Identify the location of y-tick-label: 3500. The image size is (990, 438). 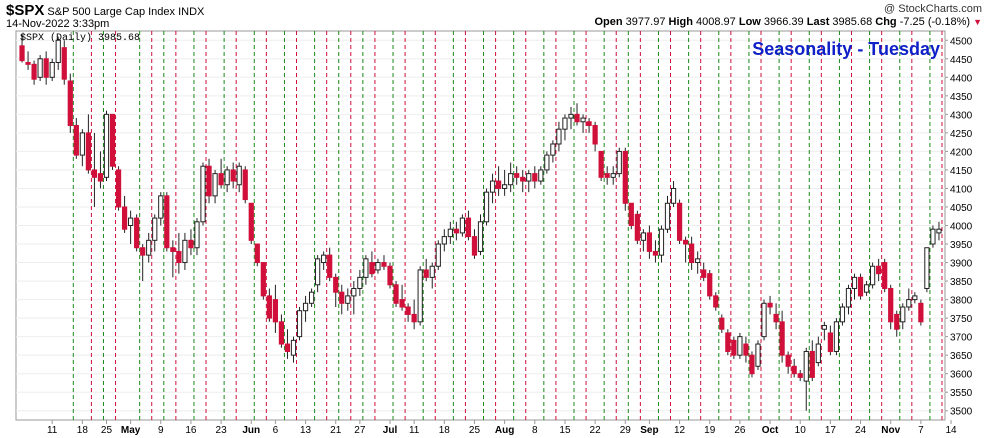
(961, 412).